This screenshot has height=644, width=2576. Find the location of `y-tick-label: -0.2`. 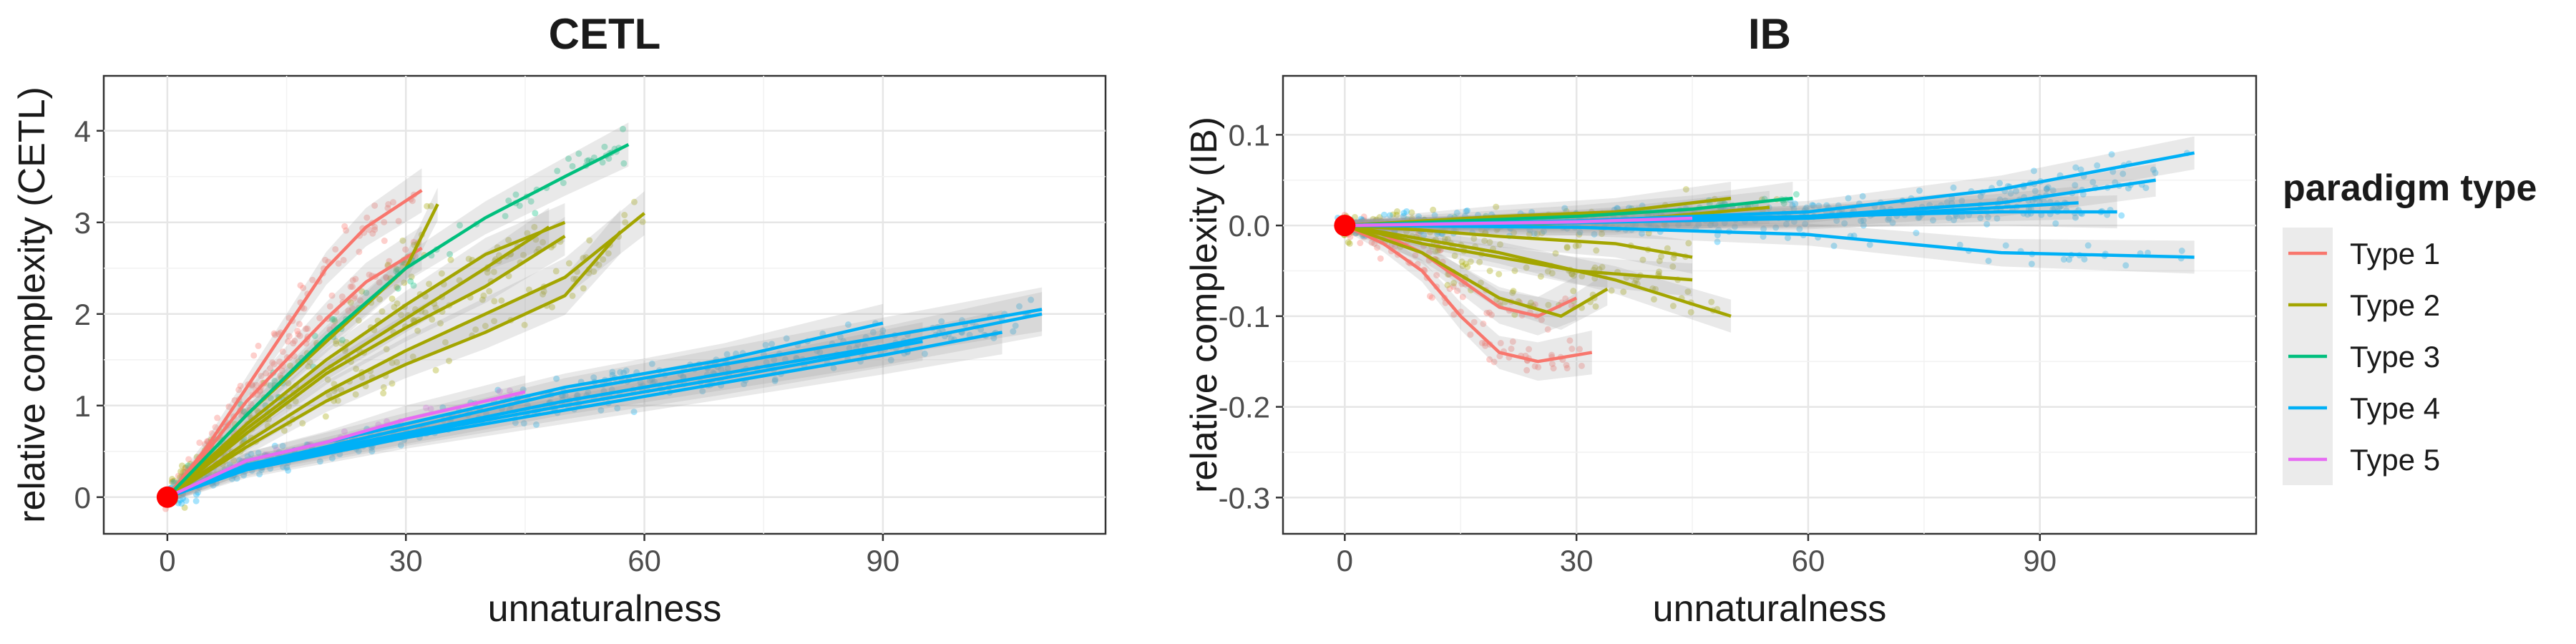

y-tick-label: -0.2 is located at coordinates (1244, 407).